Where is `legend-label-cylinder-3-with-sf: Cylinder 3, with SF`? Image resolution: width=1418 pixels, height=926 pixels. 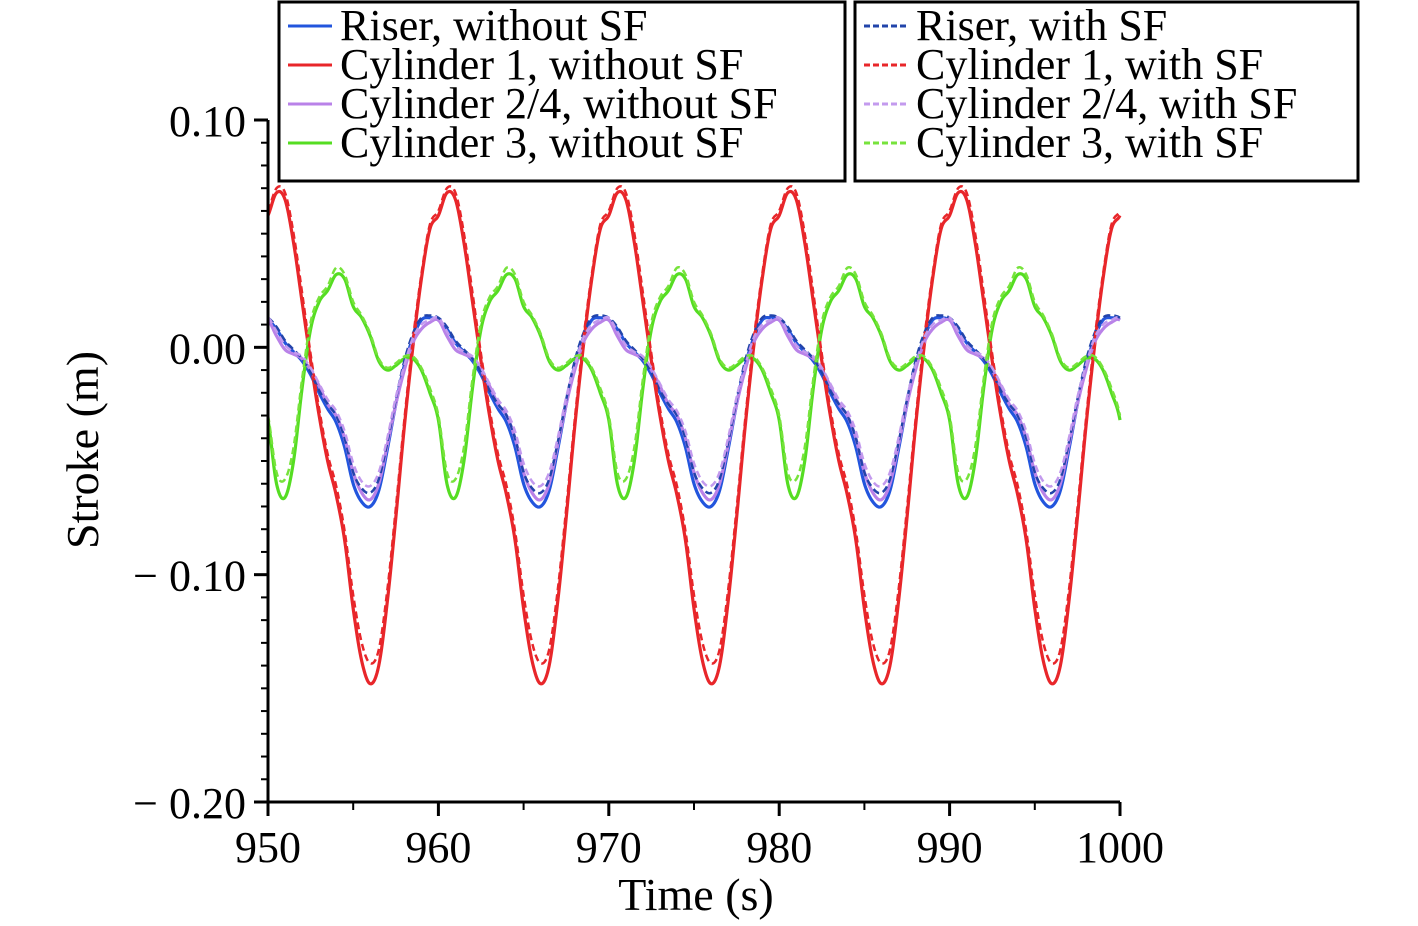
legend-label-cylinder-3-with-sf: Cylinder 3, with SF is located at coordinates (1089, 142).